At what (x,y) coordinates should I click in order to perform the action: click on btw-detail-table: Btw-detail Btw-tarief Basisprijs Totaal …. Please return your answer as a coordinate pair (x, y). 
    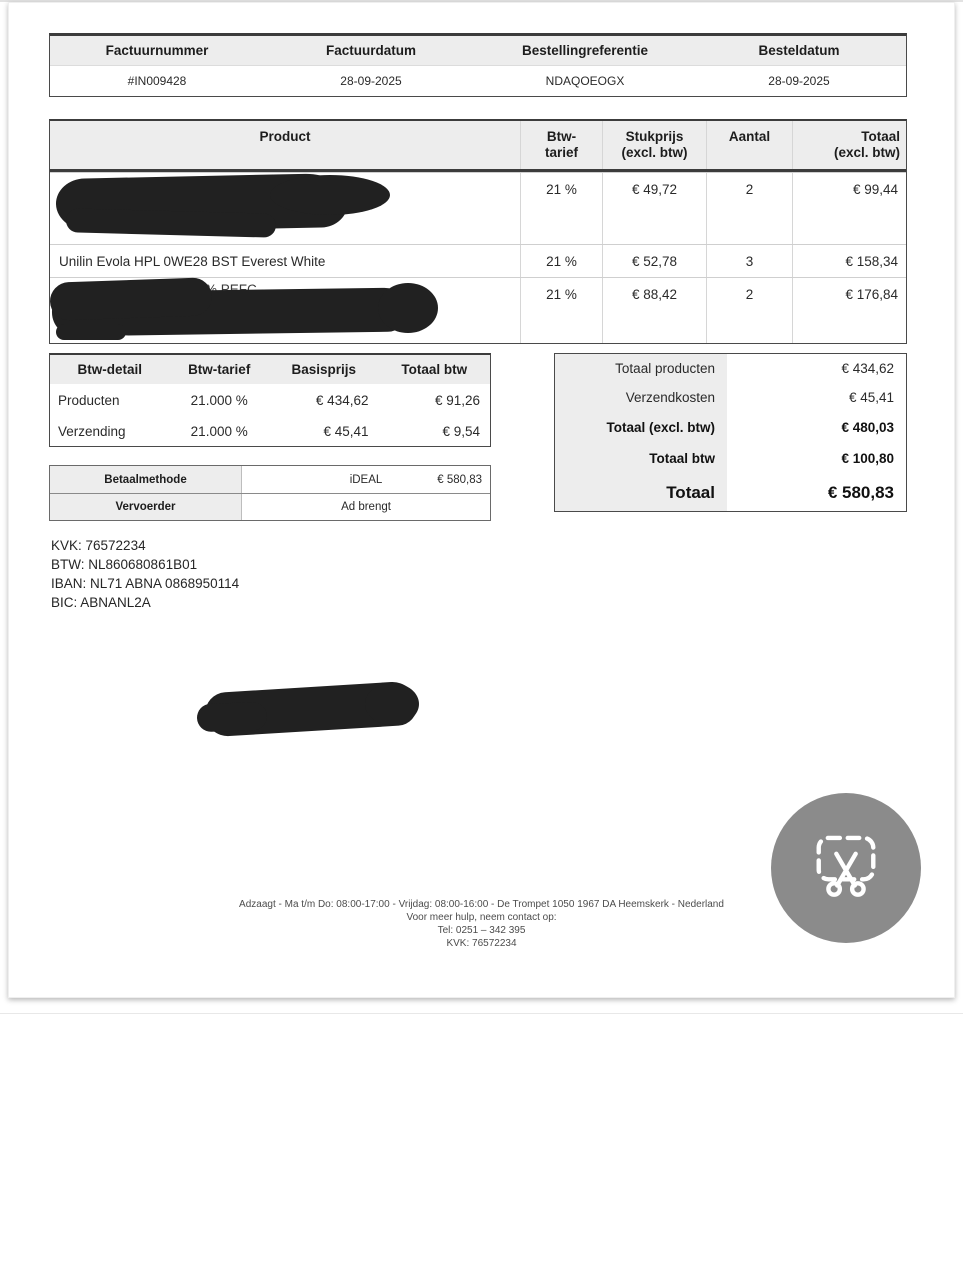
    Looking at the image, I should click on (270, 400).